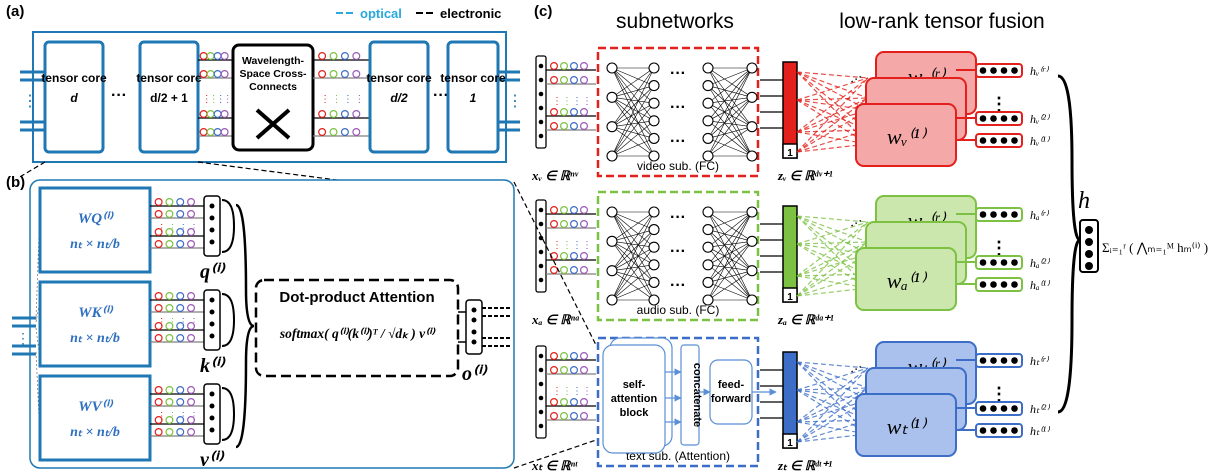 This screenshot has height=474, width=1209. I want to click on legend-electronic: electronic, so click(470, 13).